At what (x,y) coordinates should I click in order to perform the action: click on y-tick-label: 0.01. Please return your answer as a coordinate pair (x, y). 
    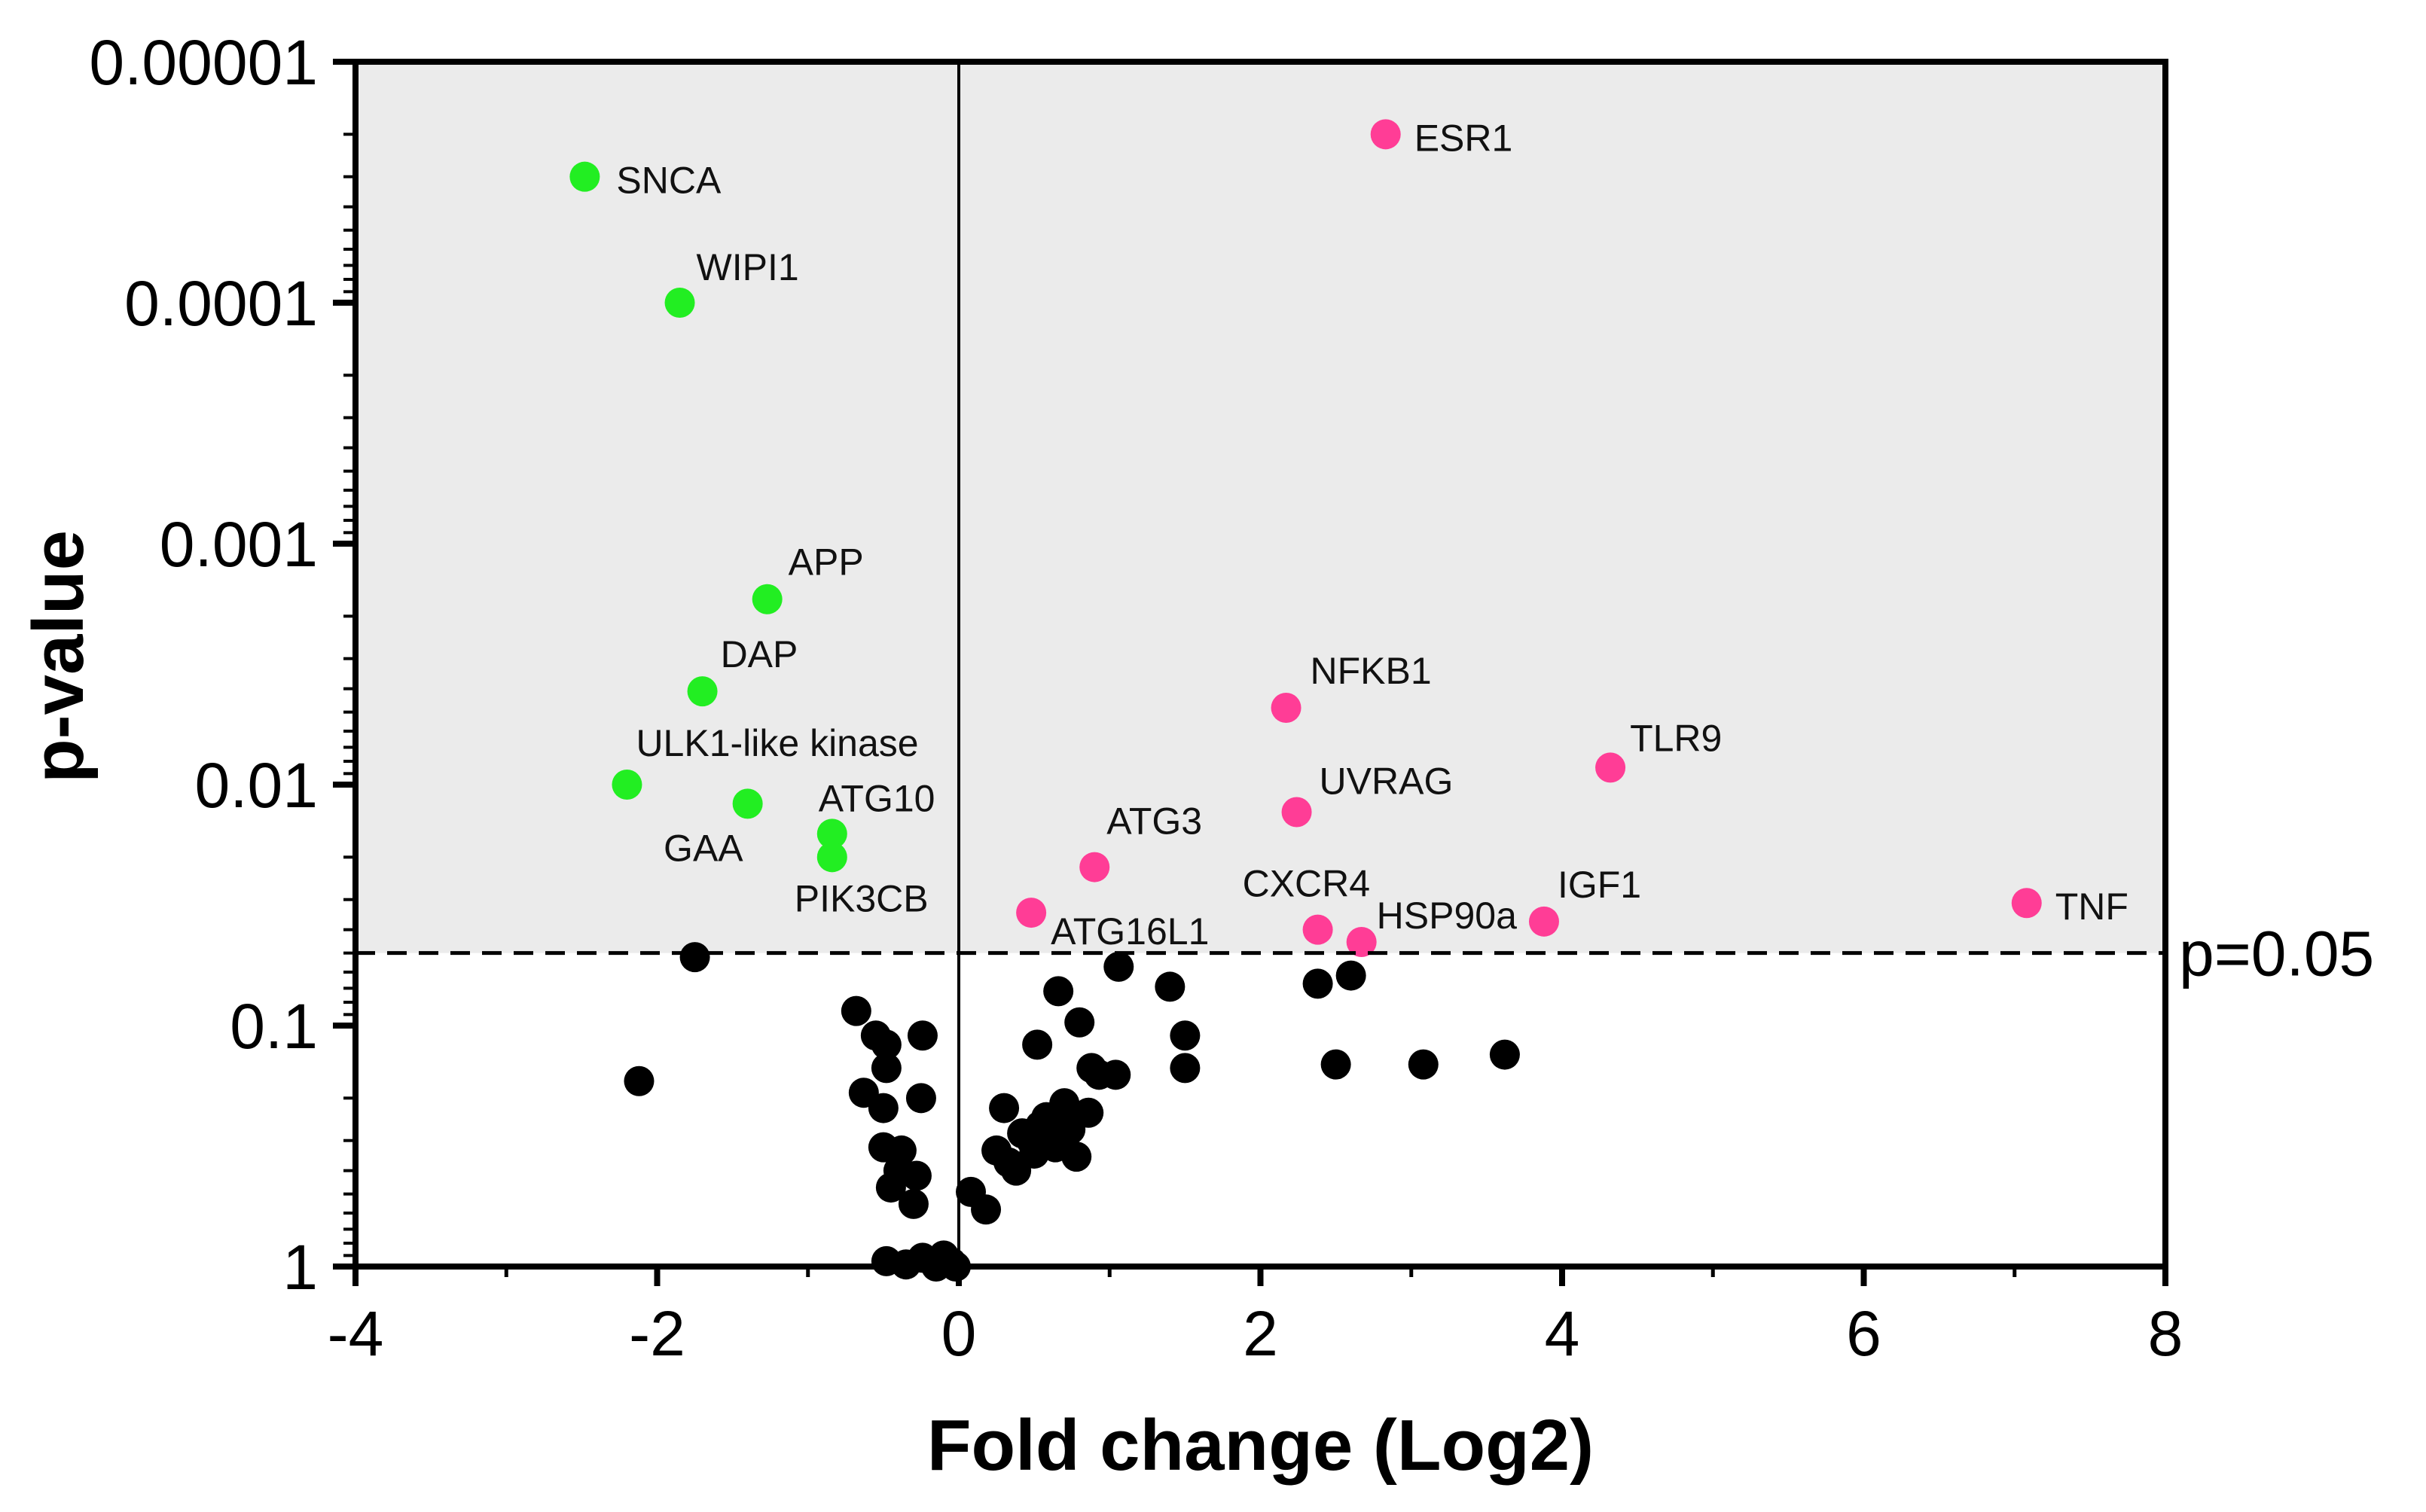
    Looking at the image, I should click on (257, 786).